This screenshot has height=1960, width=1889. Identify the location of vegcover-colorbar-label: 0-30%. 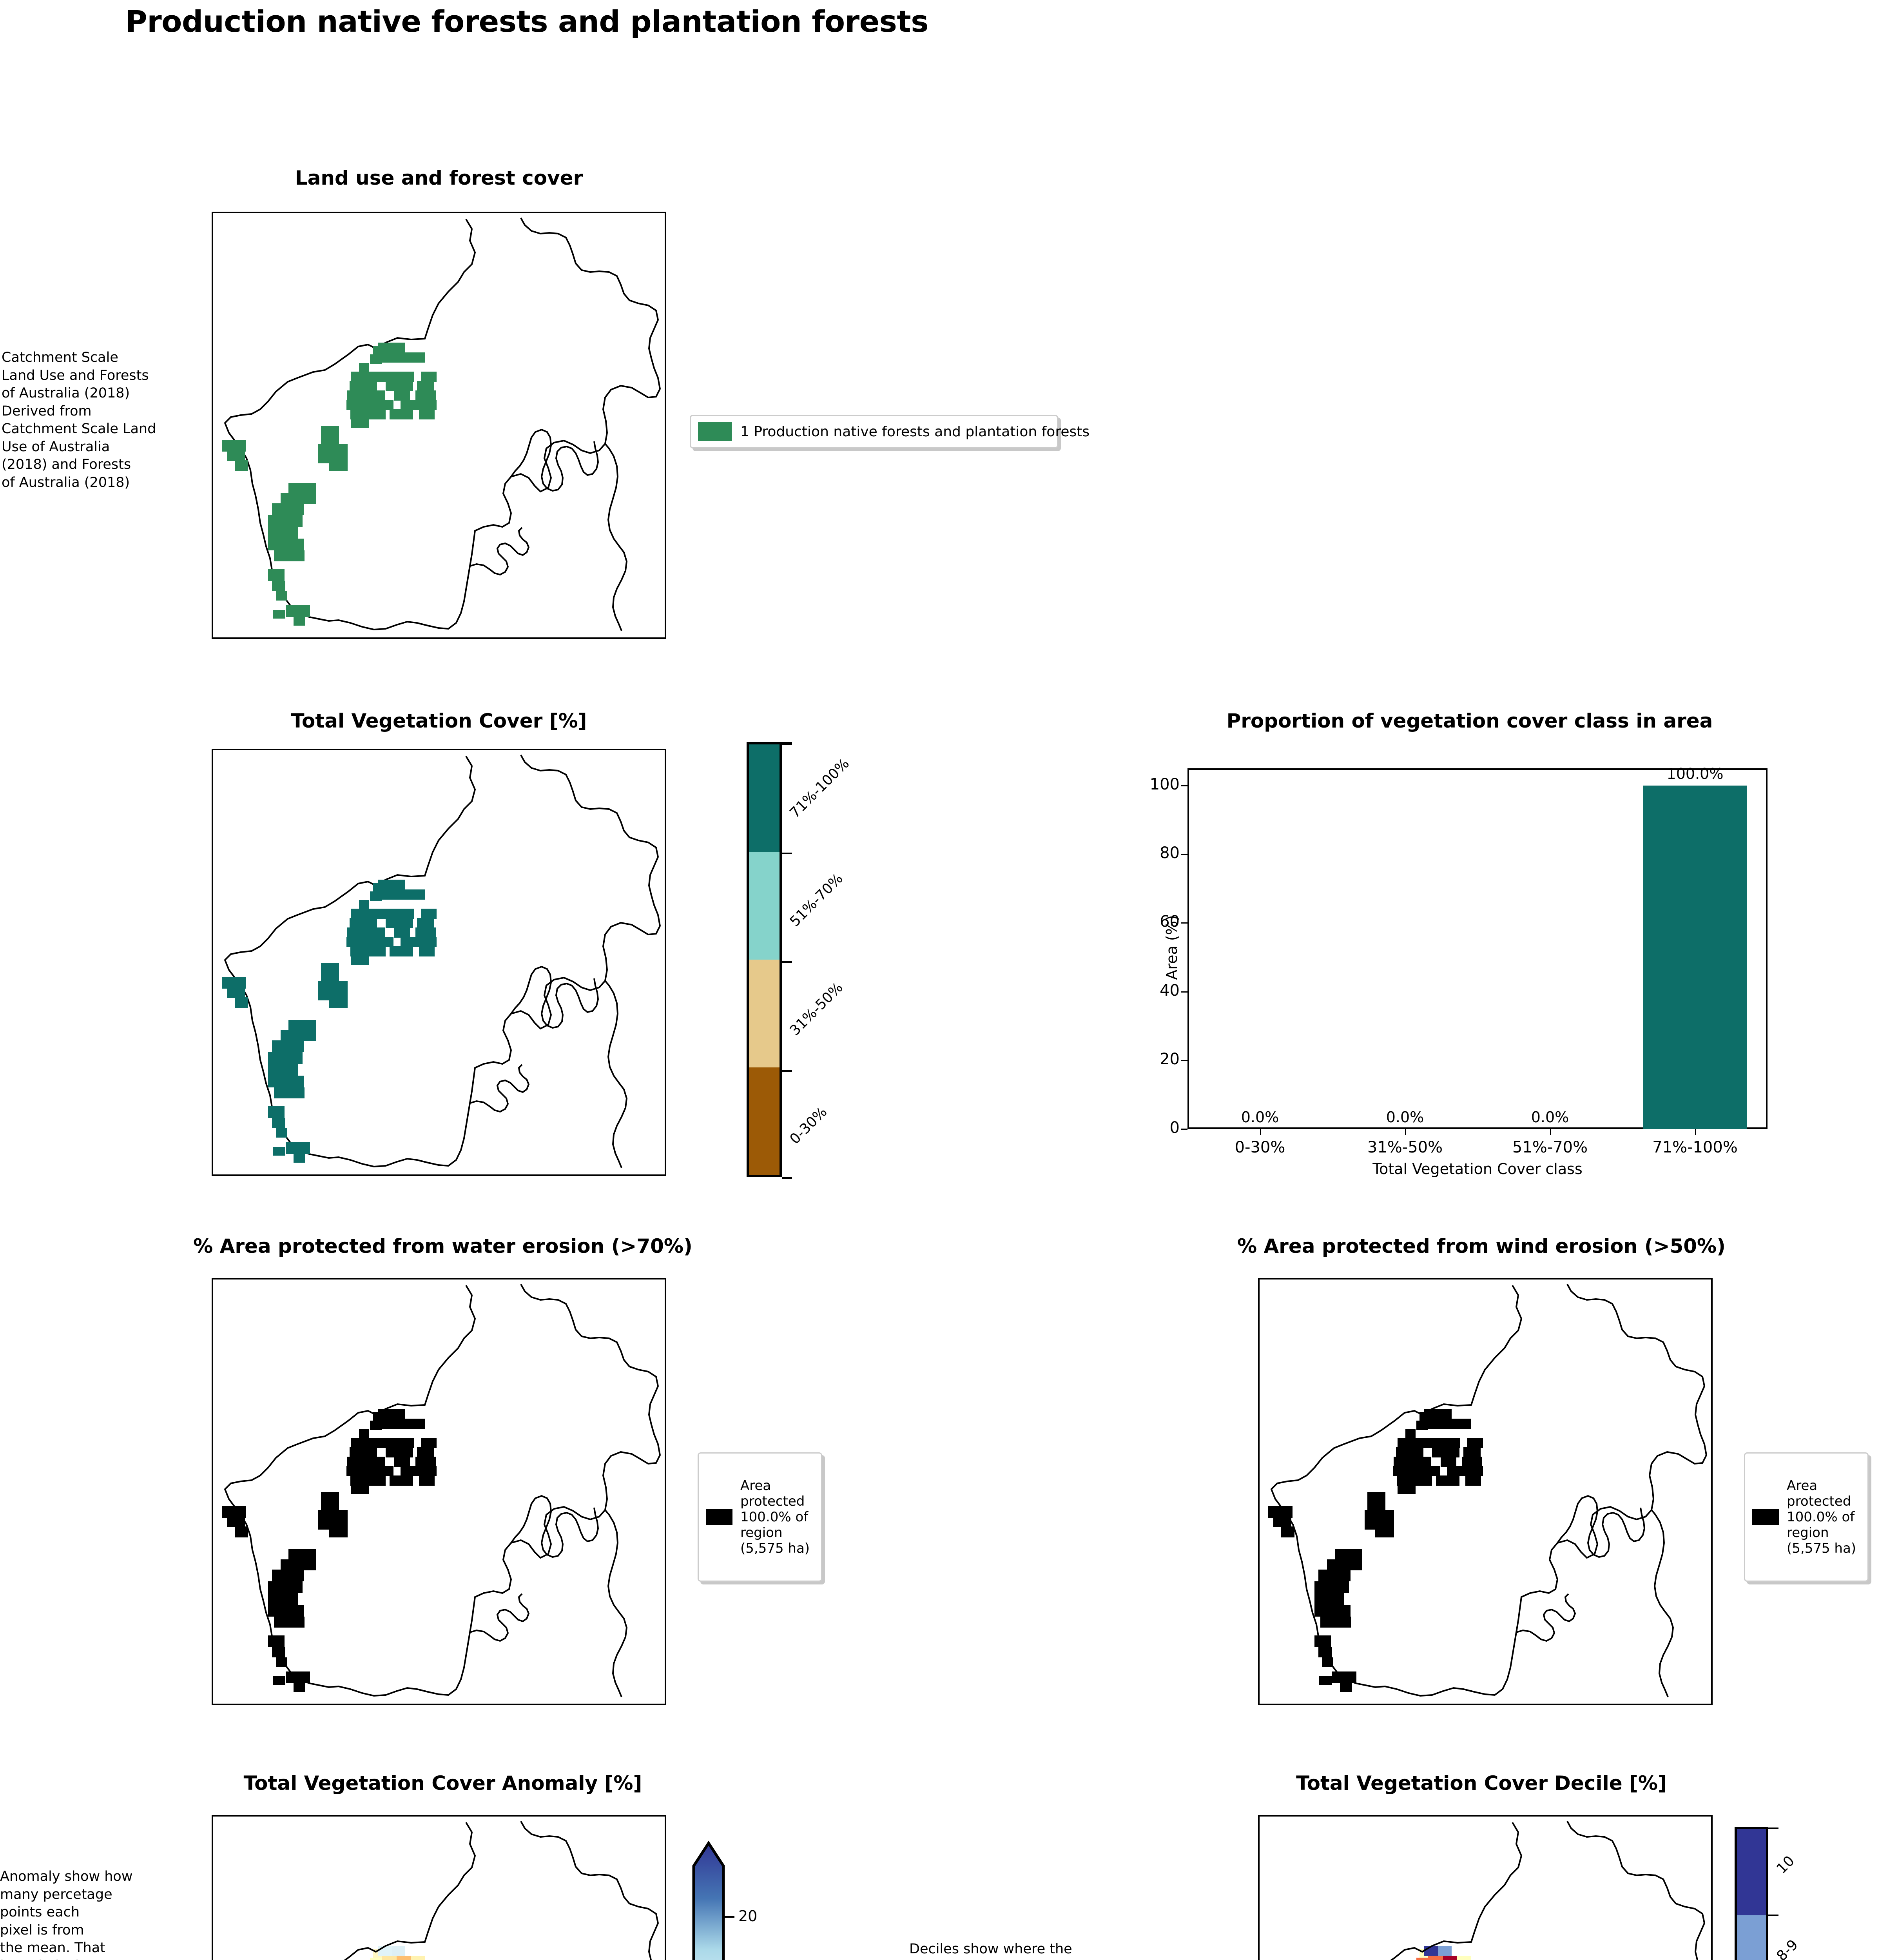
(809, 1125).